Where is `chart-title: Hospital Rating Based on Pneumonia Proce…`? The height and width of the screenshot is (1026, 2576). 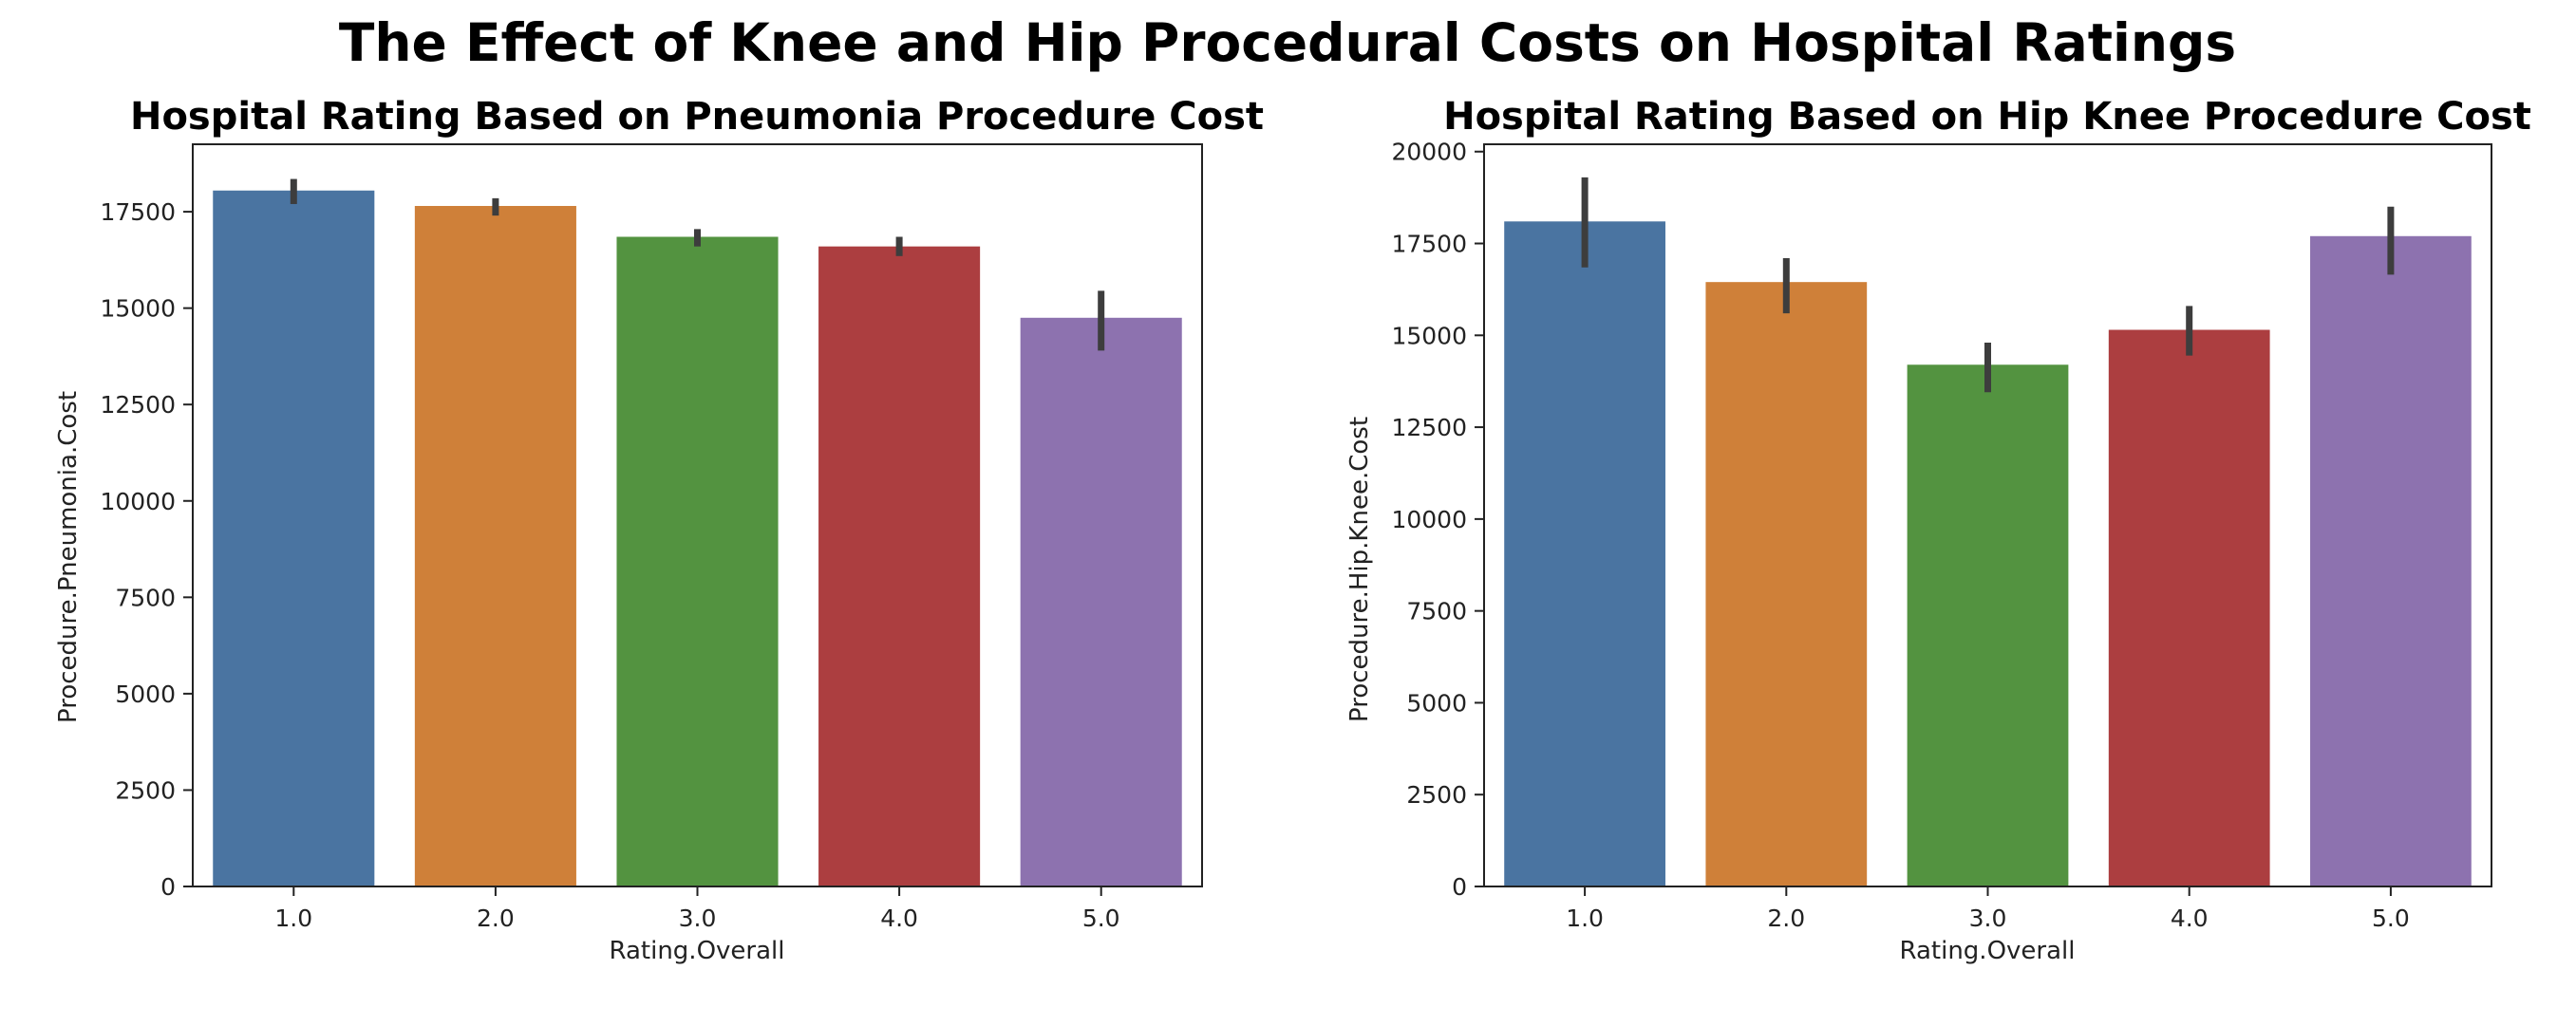
chart-title: Hospital Rating Based on Pneumonia Proce… is located at coordinates (697, 117).